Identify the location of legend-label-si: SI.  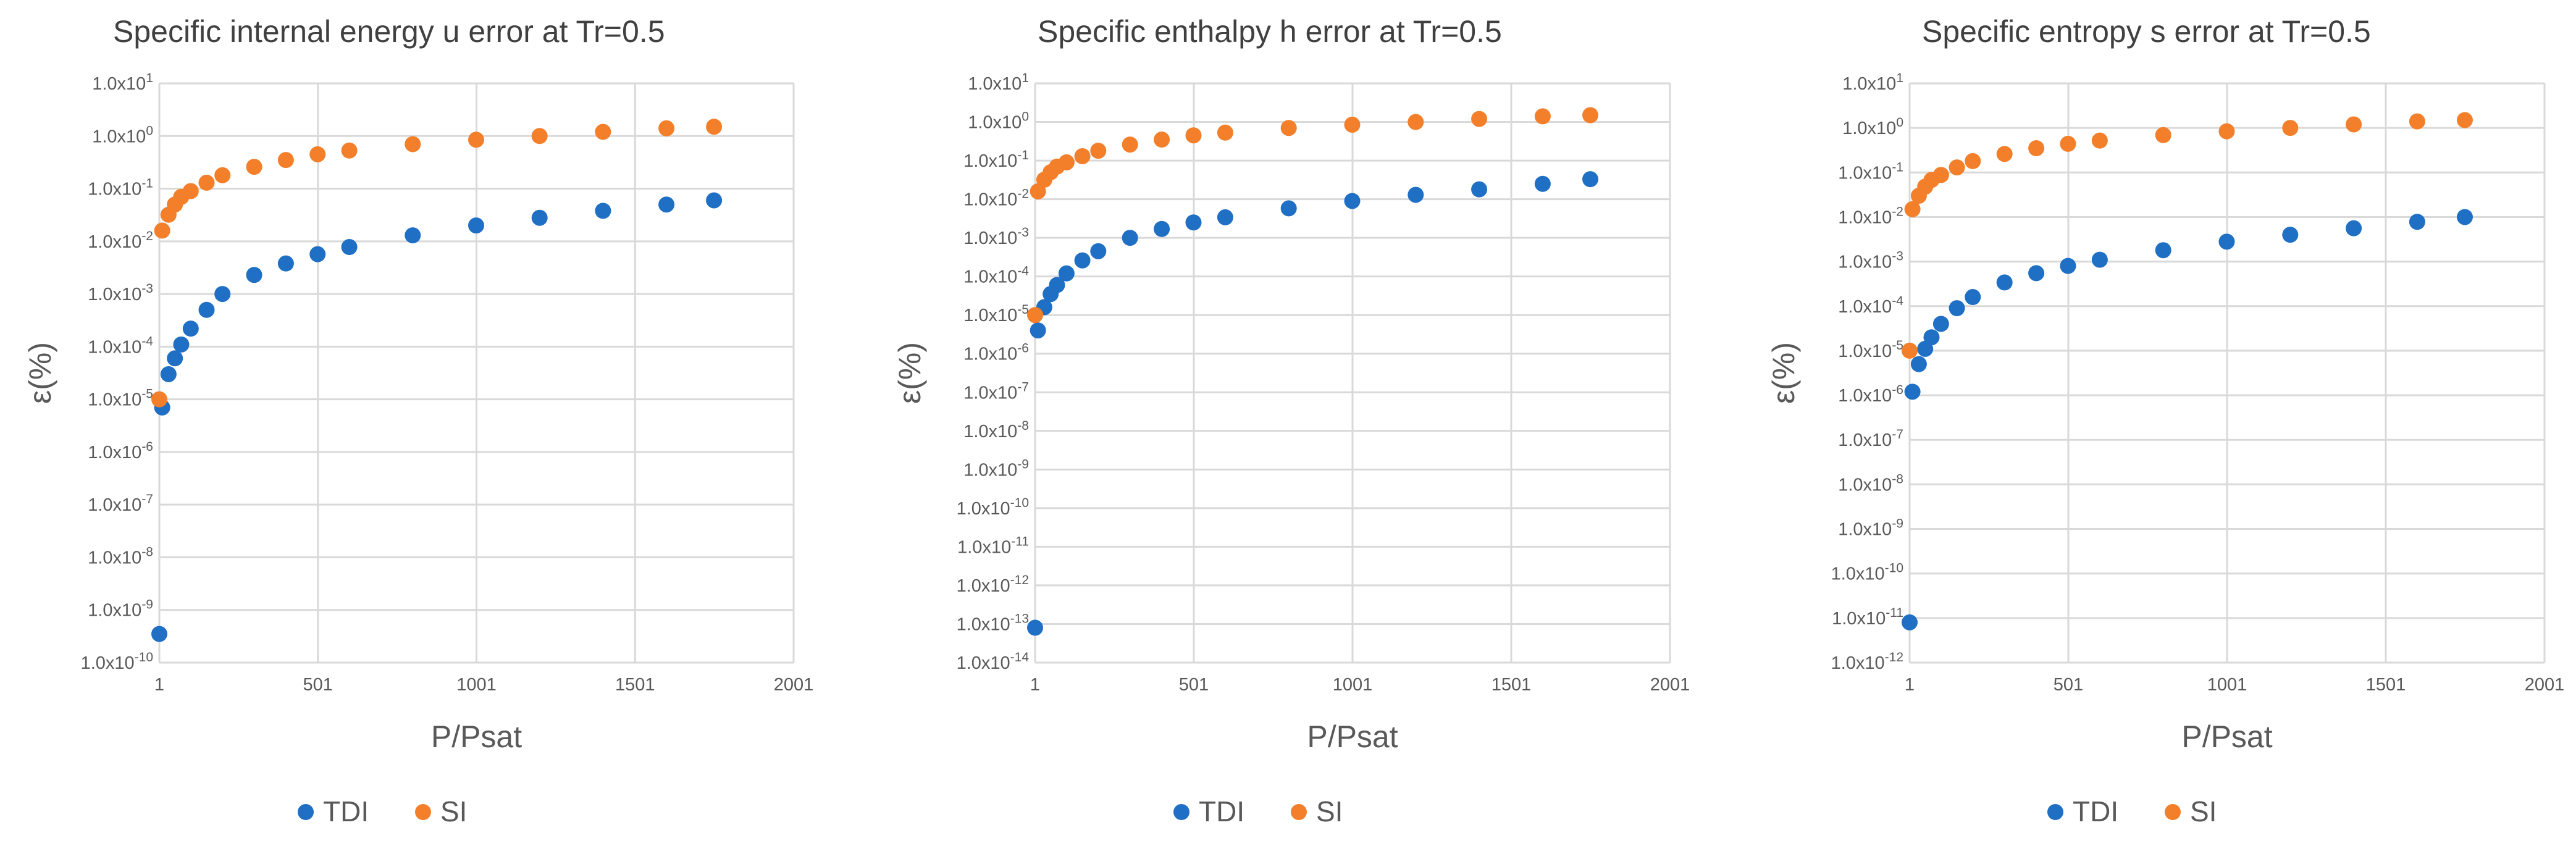
(2203, 811).